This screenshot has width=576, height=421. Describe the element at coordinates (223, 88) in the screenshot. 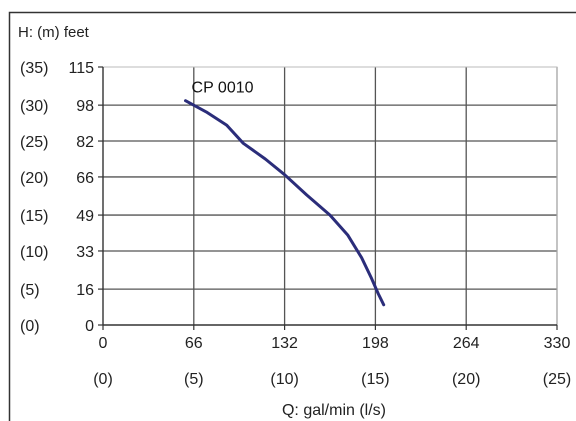

I see `series-label: CP 0010` at that location.